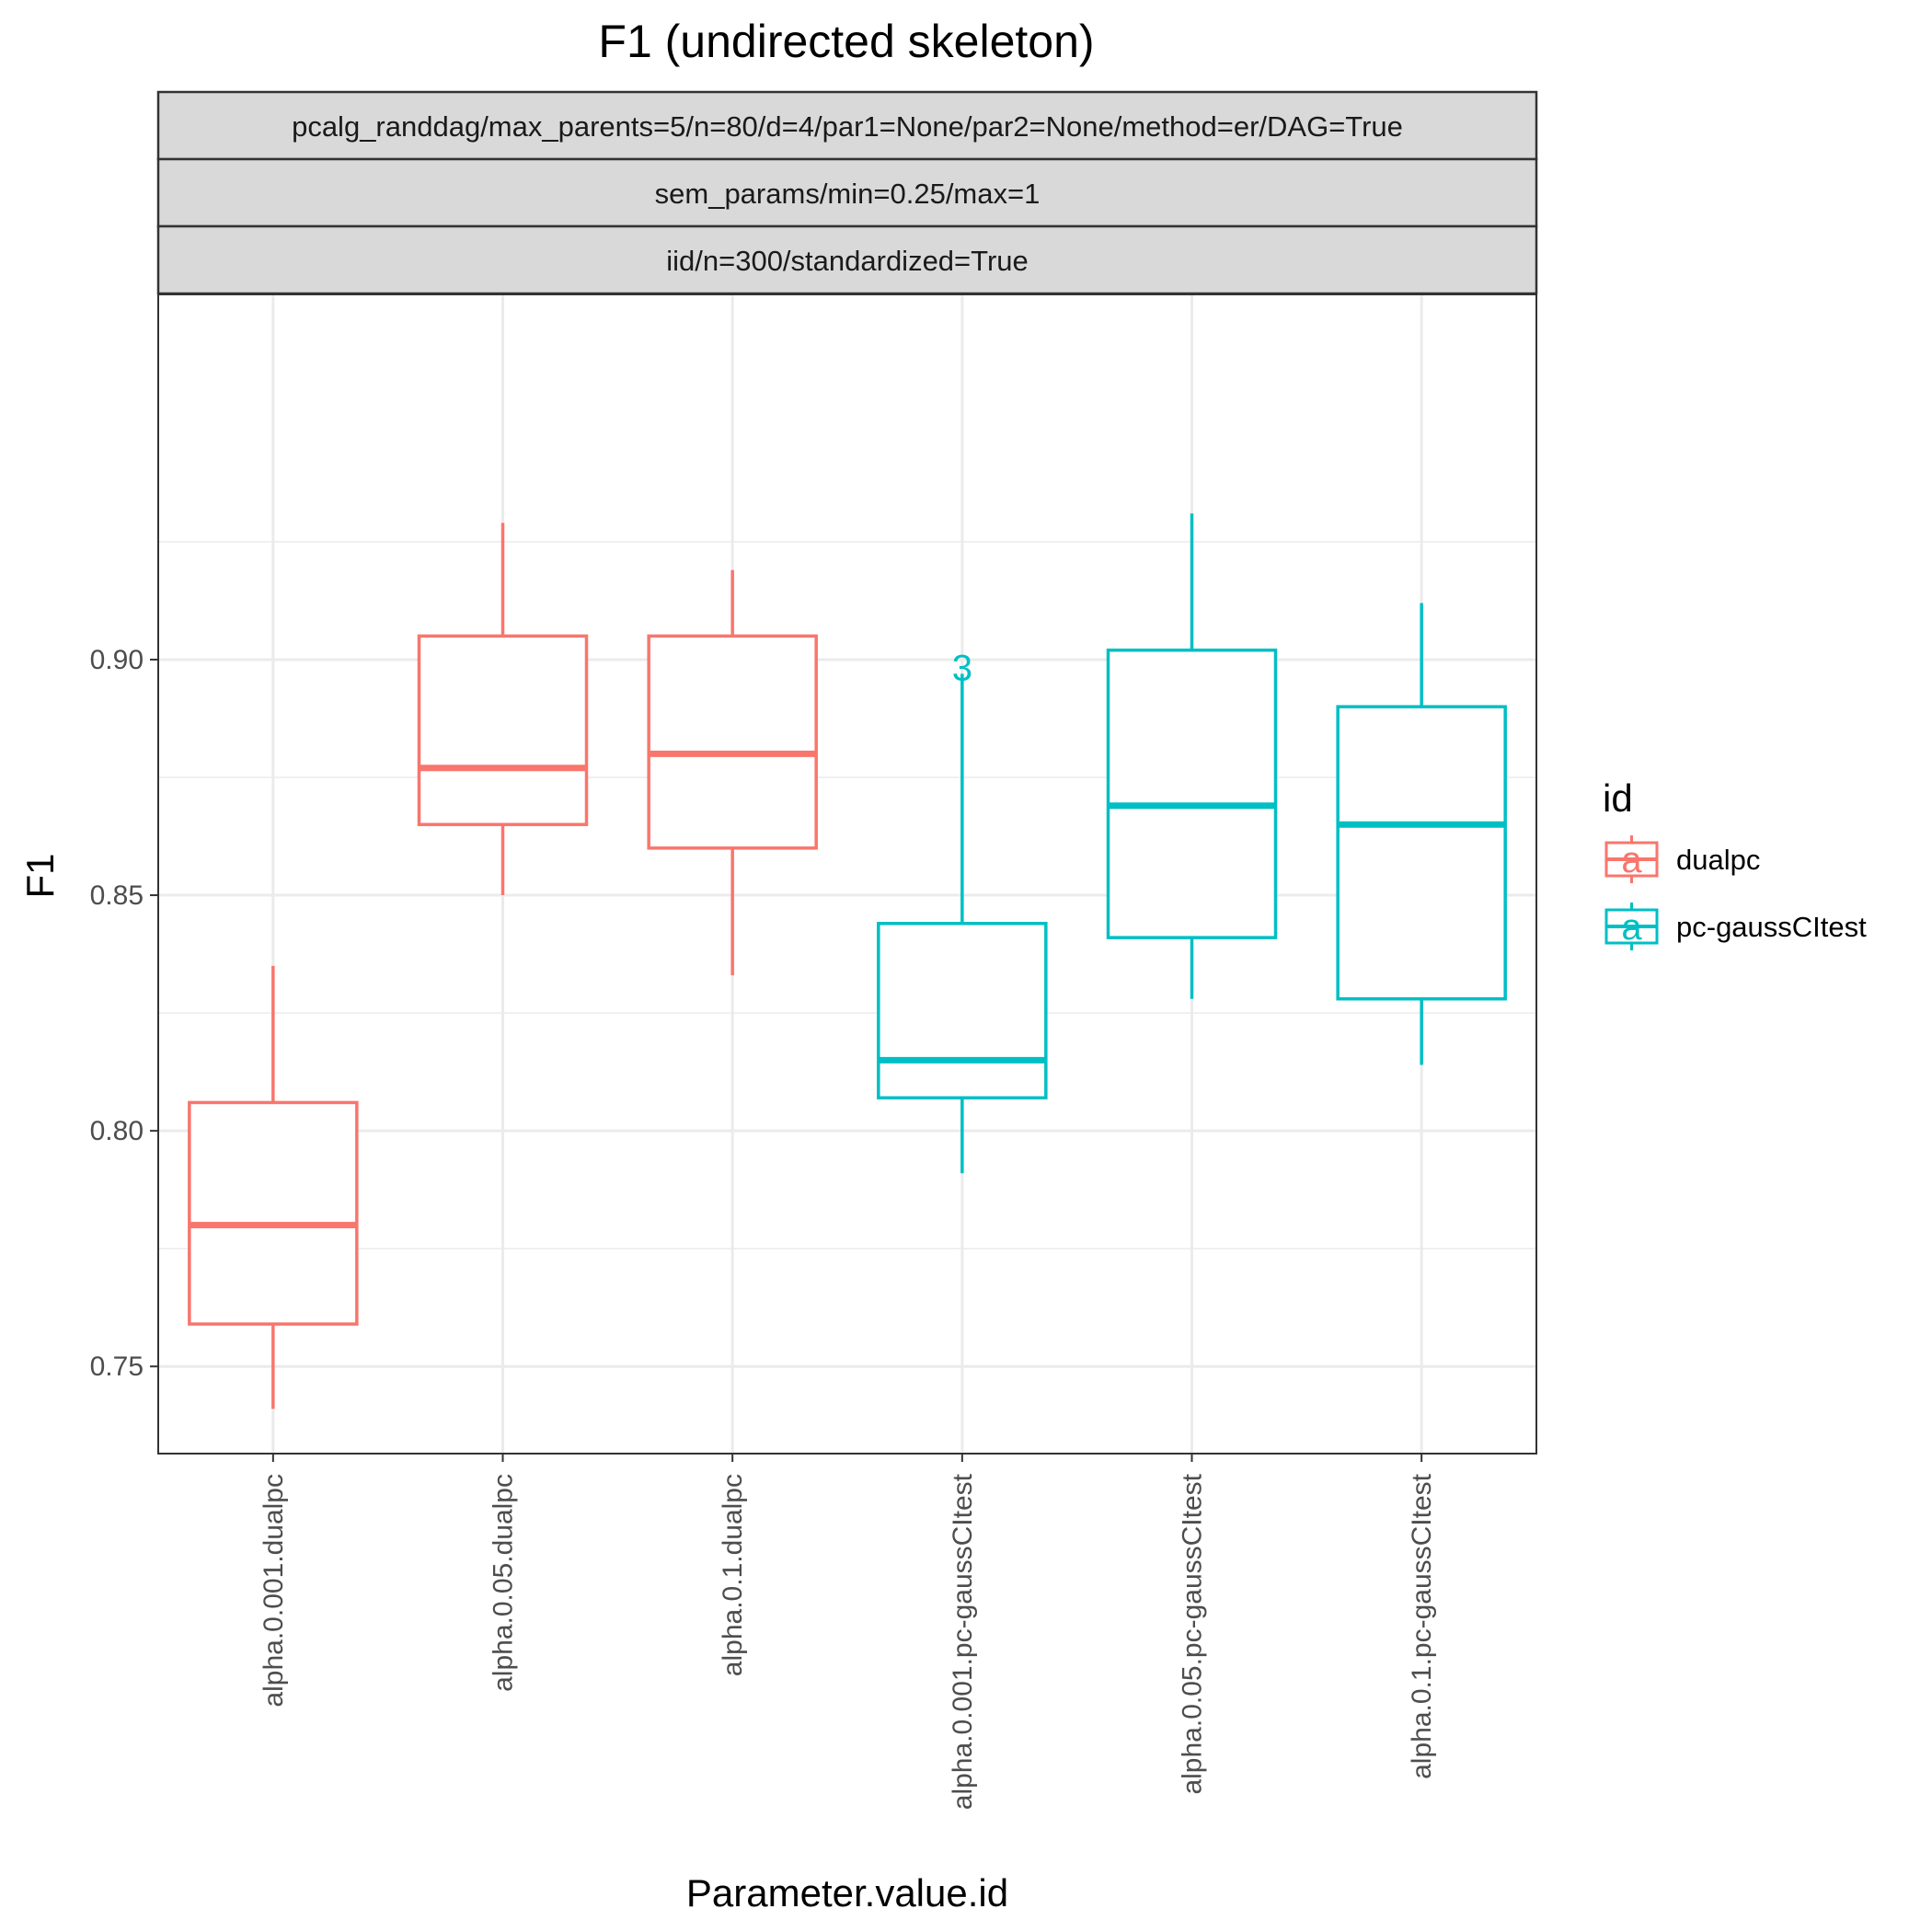 This screenshot has width=1932, height=1932. I want to click on y-tick-label: 0.80, so click(117, 1131).